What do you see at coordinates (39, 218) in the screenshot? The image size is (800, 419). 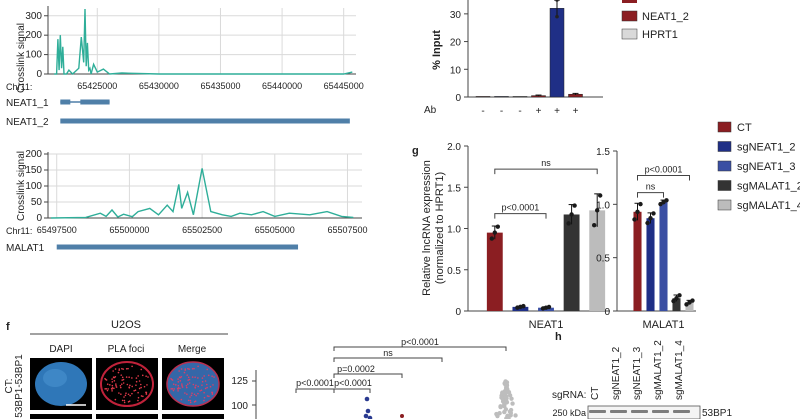 I see `tk2-ytick-label: 0` at bounding box center [39, 218].